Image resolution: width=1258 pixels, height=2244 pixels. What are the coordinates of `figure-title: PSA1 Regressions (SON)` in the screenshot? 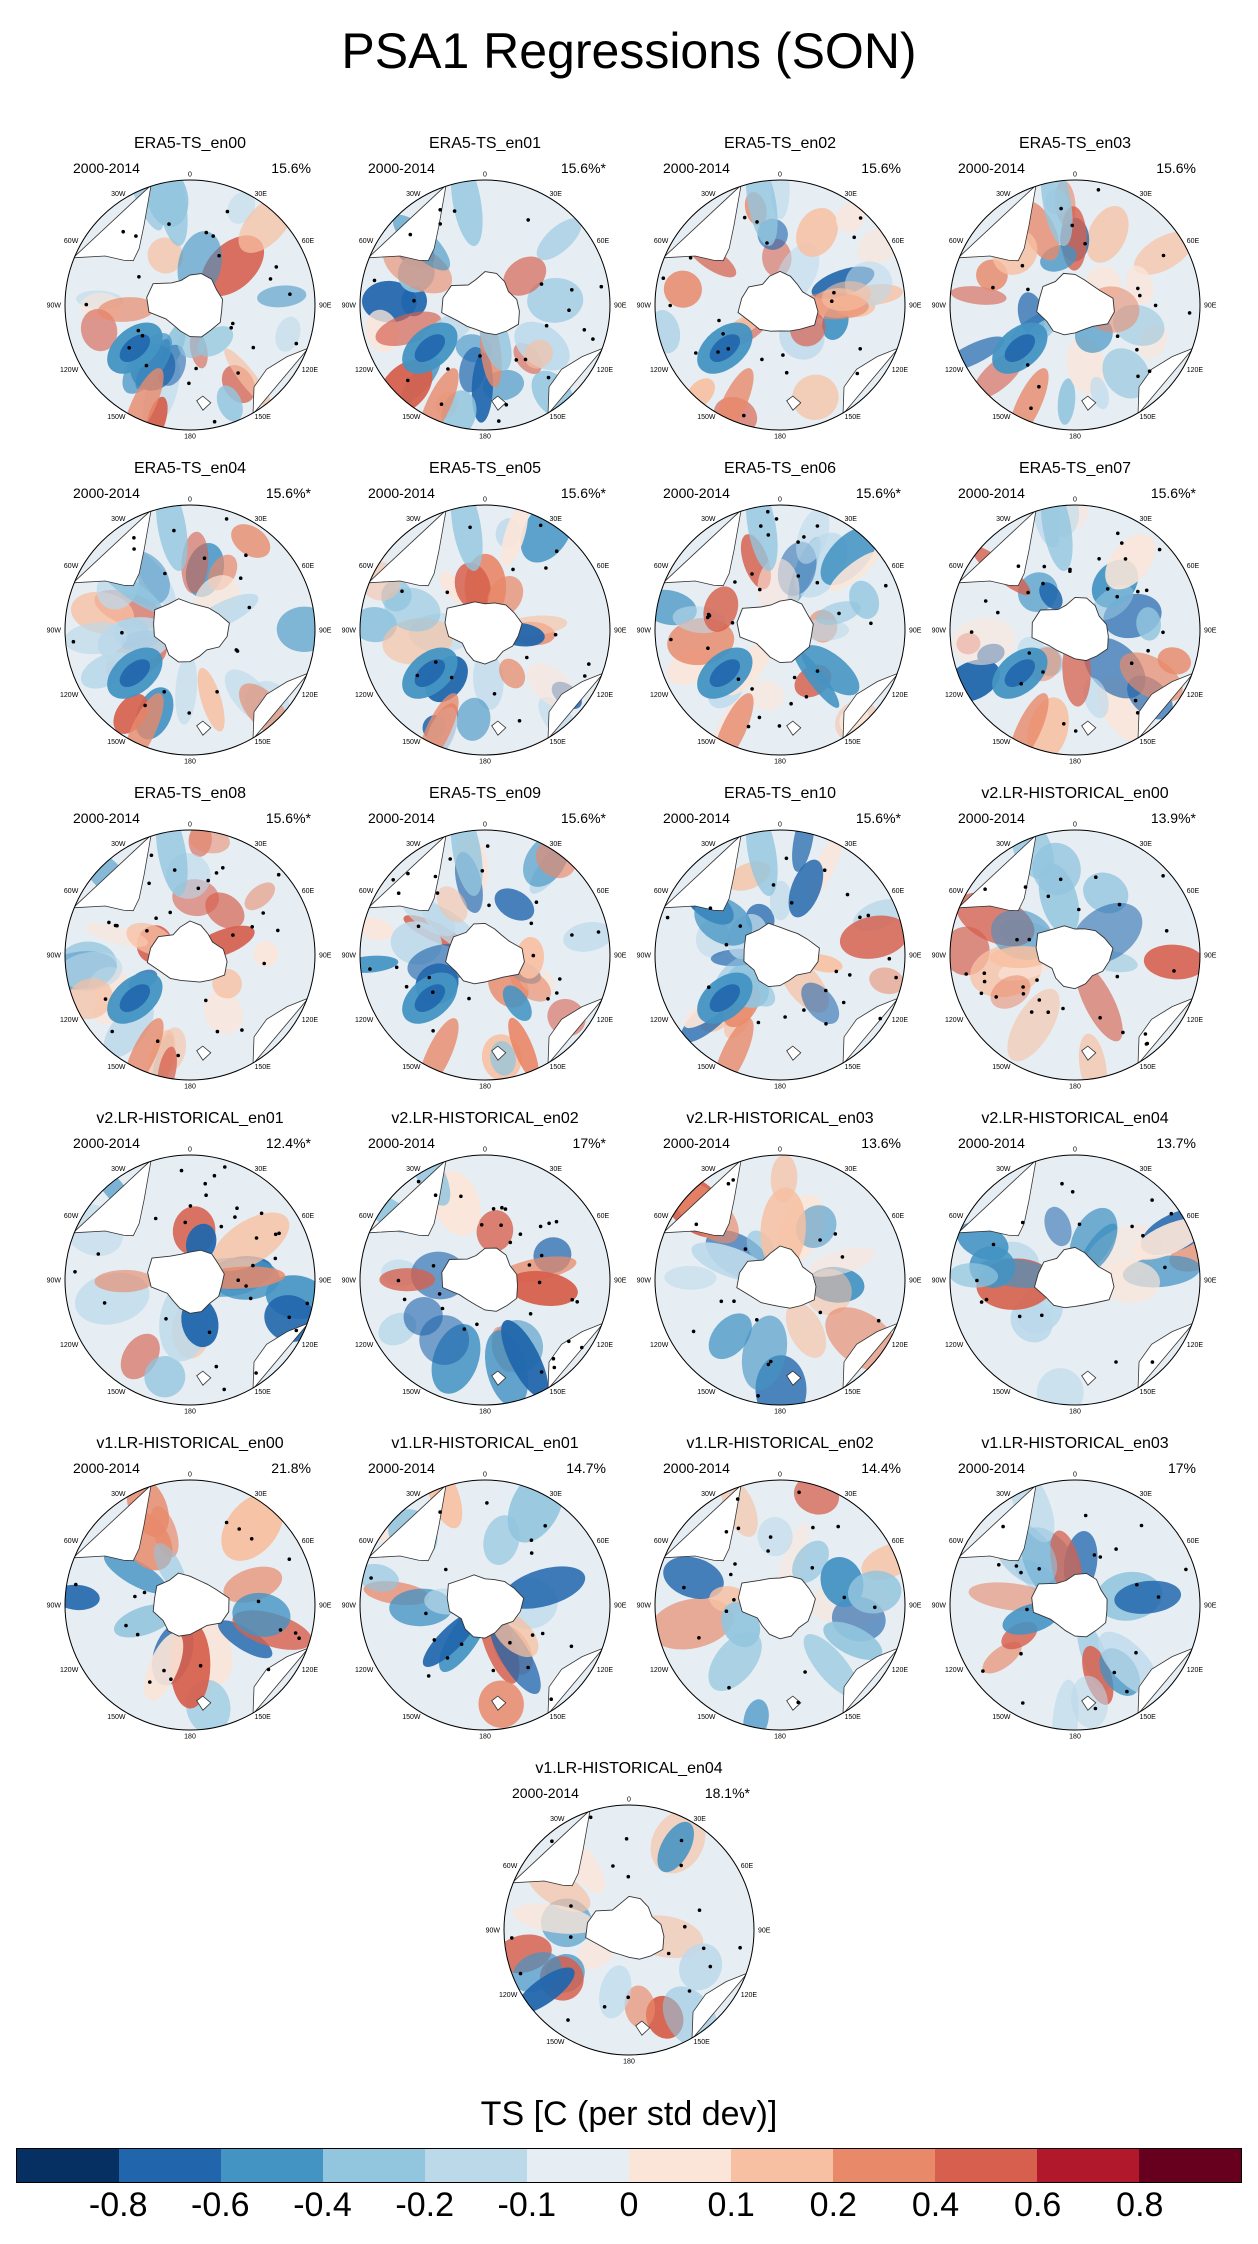 It's located at (629, 51).